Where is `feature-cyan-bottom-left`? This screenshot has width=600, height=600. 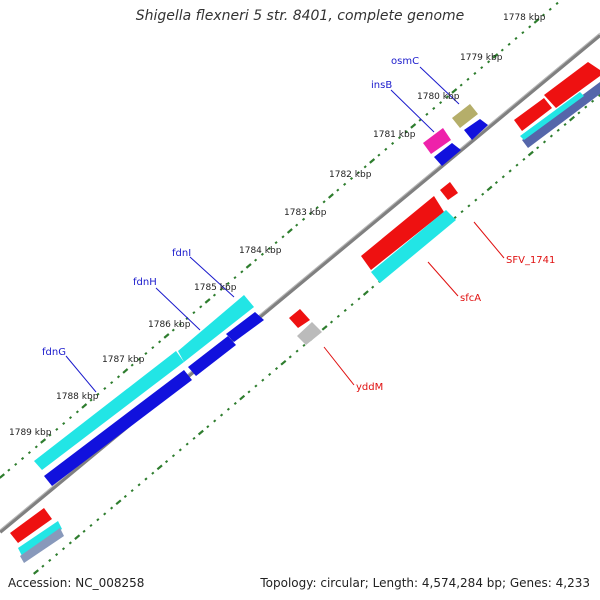
feature-cyan-bottom-left is located at coordinates (40, 538).